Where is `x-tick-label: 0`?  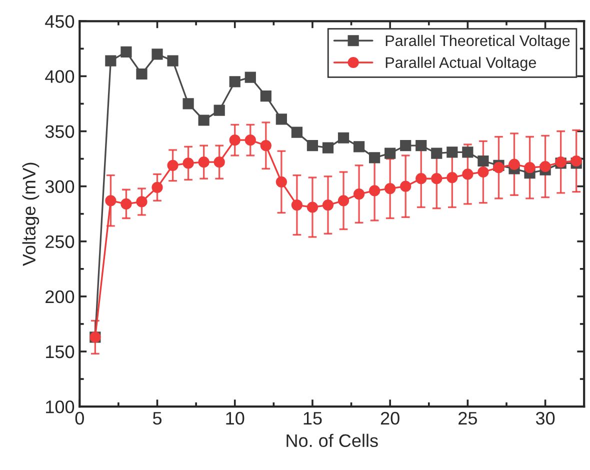 x-tick-label: 0 is located at coordinates (79, 418).